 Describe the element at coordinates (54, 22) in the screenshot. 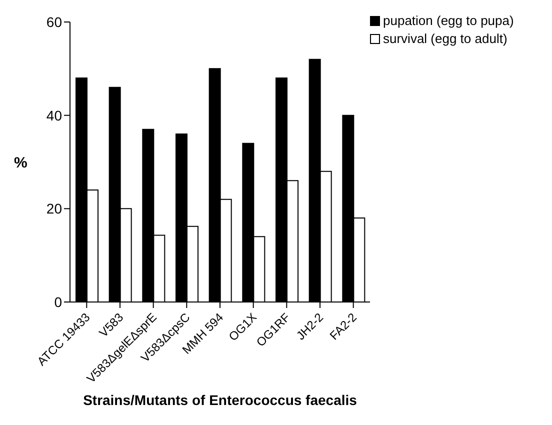

I see `y-tick-label: 60` at that location.